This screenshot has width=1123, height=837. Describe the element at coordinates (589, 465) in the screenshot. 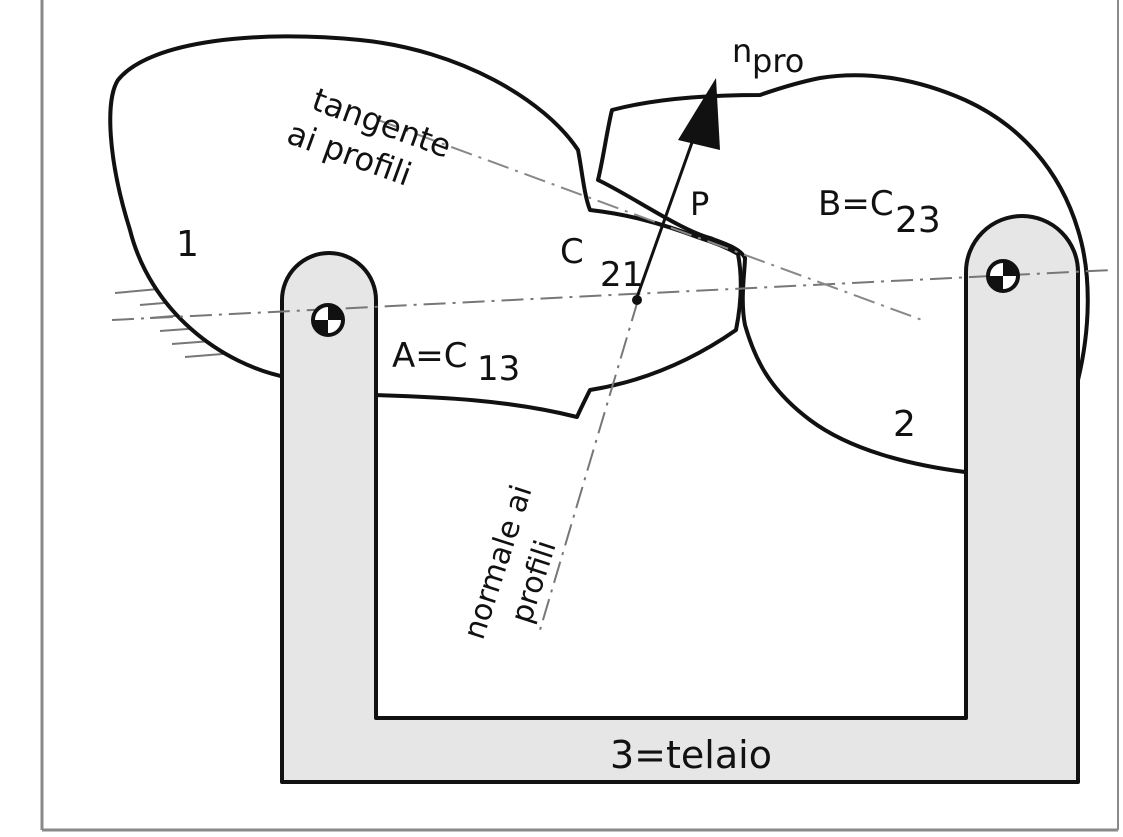

I see `normal-line` at that location.